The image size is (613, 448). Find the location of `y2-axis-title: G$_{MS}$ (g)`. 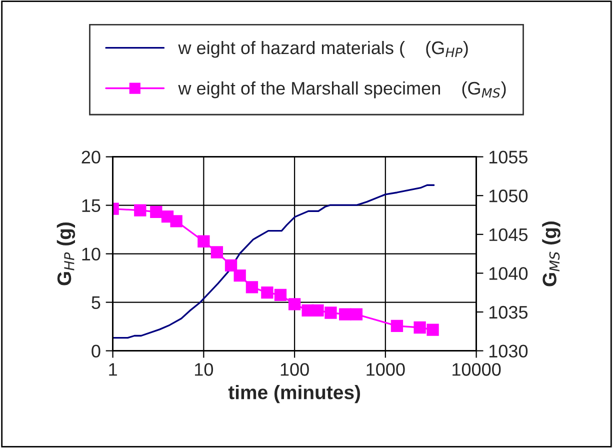

y2-axis-title: G$_{MS}$ (g) is located at coordinates (551, 254).